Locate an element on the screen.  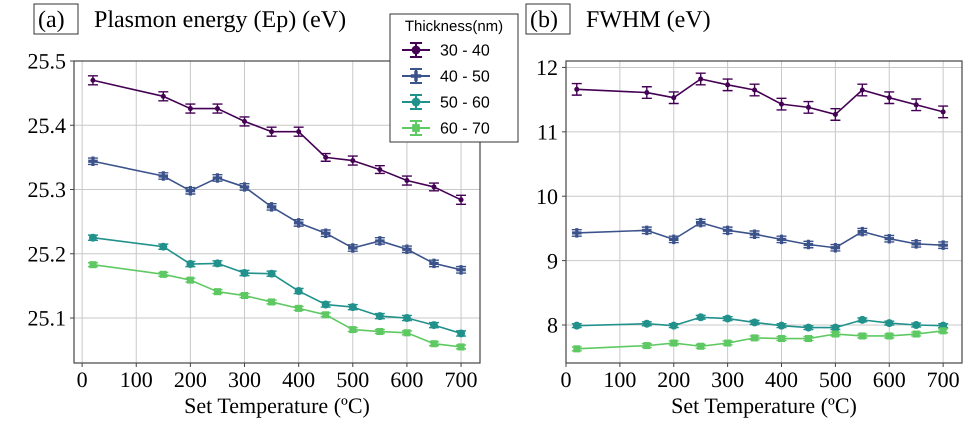
y-tick-label: 25.5 is located at coordinates (47, 61).